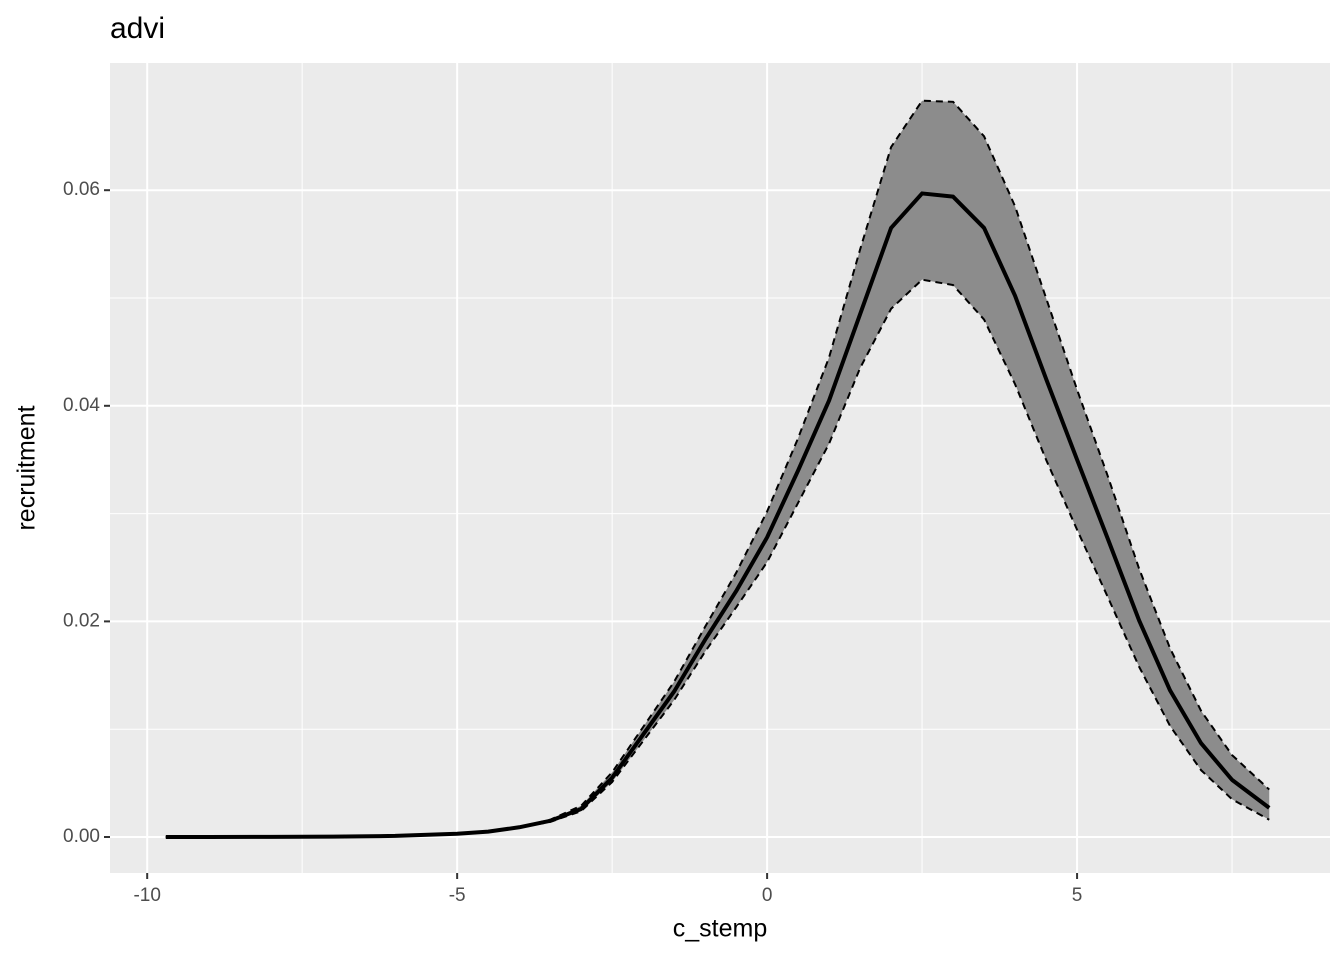 This screenshot has width=1344, height=965. I want to click on x-tick-label: 5, so click(1077, 895).